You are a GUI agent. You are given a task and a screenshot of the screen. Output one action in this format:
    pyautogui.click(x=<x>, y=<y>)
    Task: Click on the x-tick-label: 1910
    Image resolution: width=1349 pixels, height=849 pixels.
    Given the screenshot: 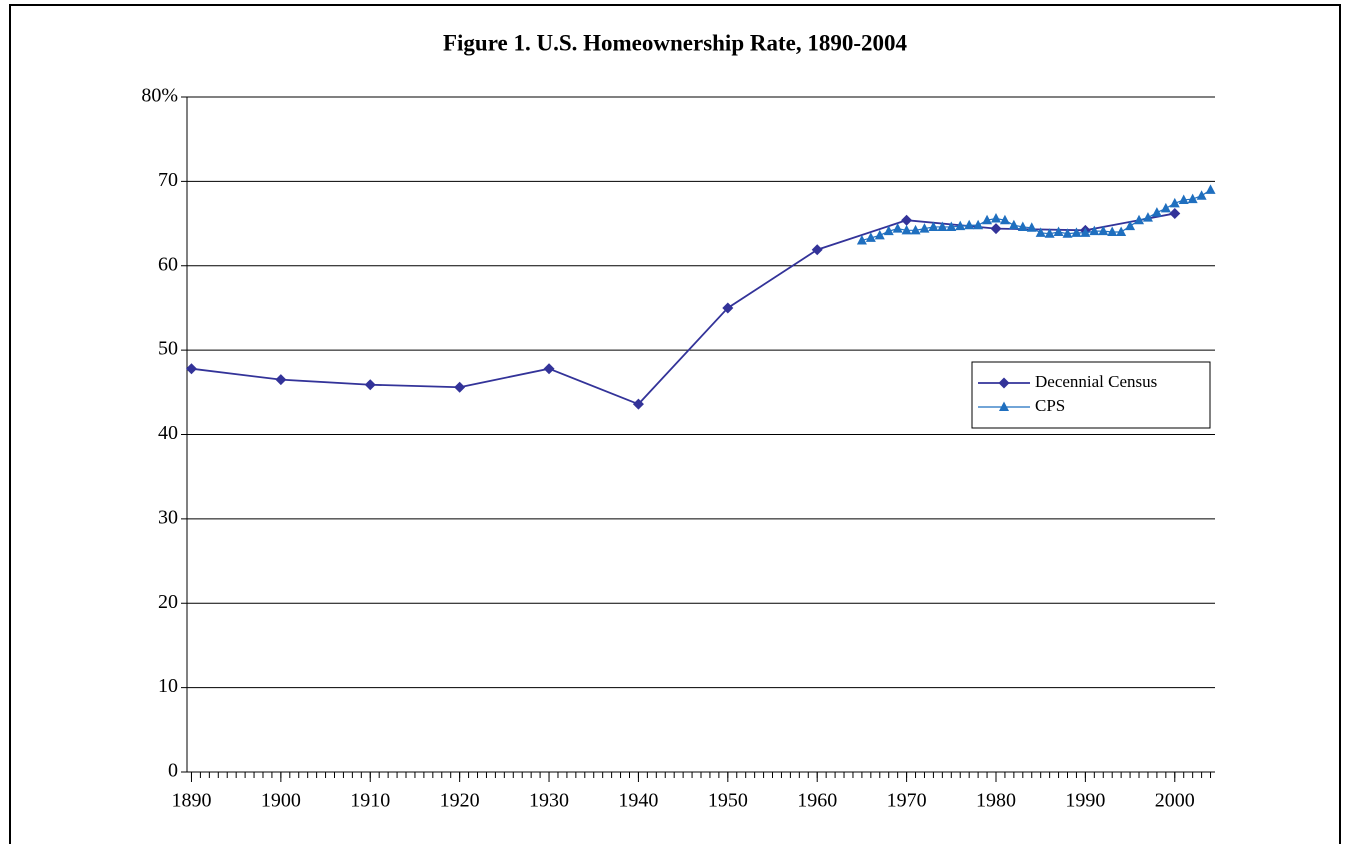 What is the action you would take?
    pyautogui.click(x=370, y=801)
    